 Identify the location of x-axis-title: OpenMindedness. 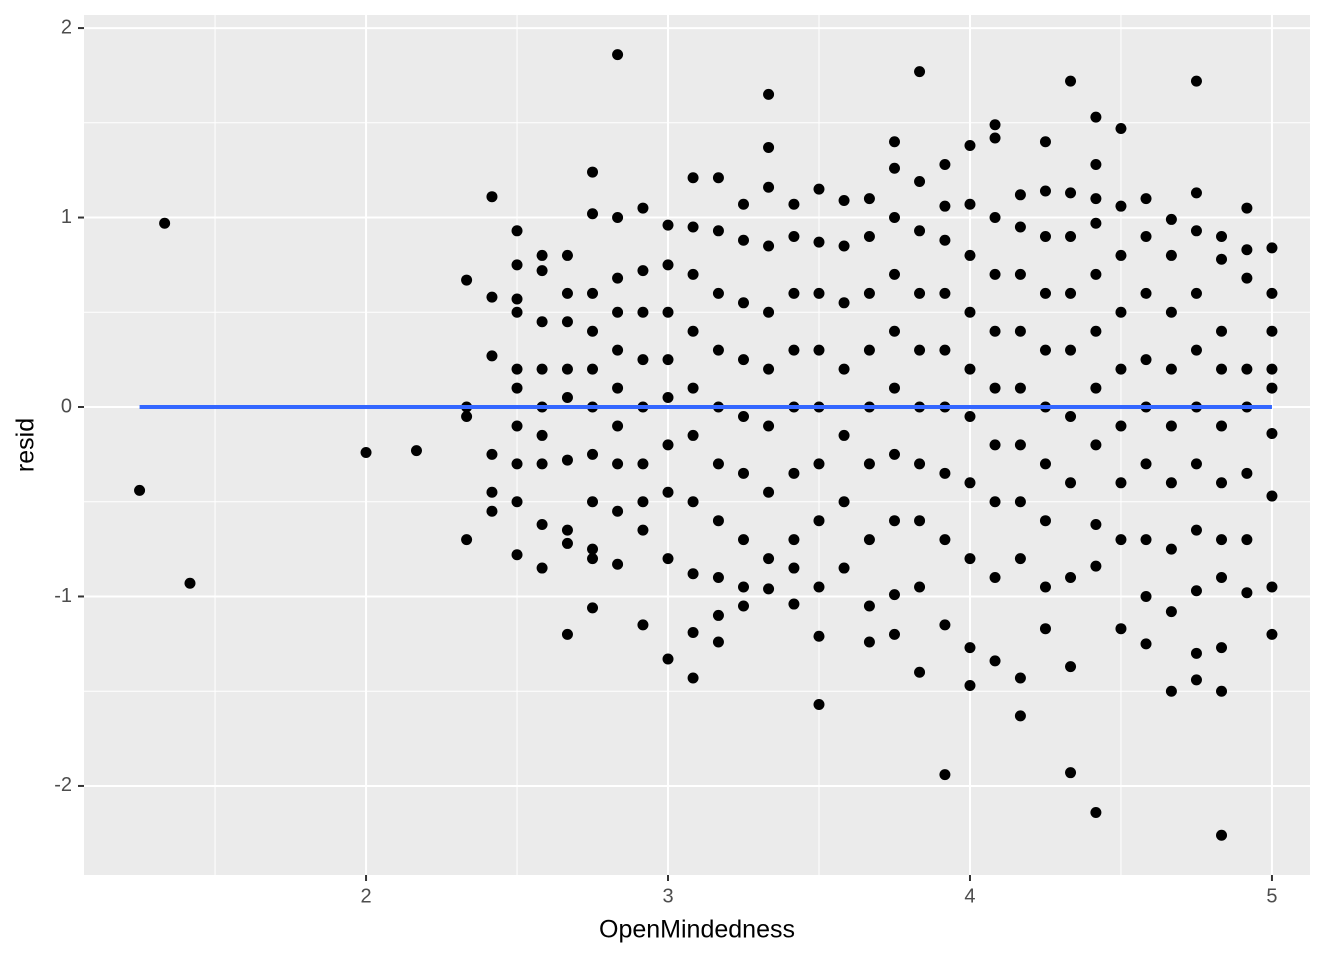
(697, 930).